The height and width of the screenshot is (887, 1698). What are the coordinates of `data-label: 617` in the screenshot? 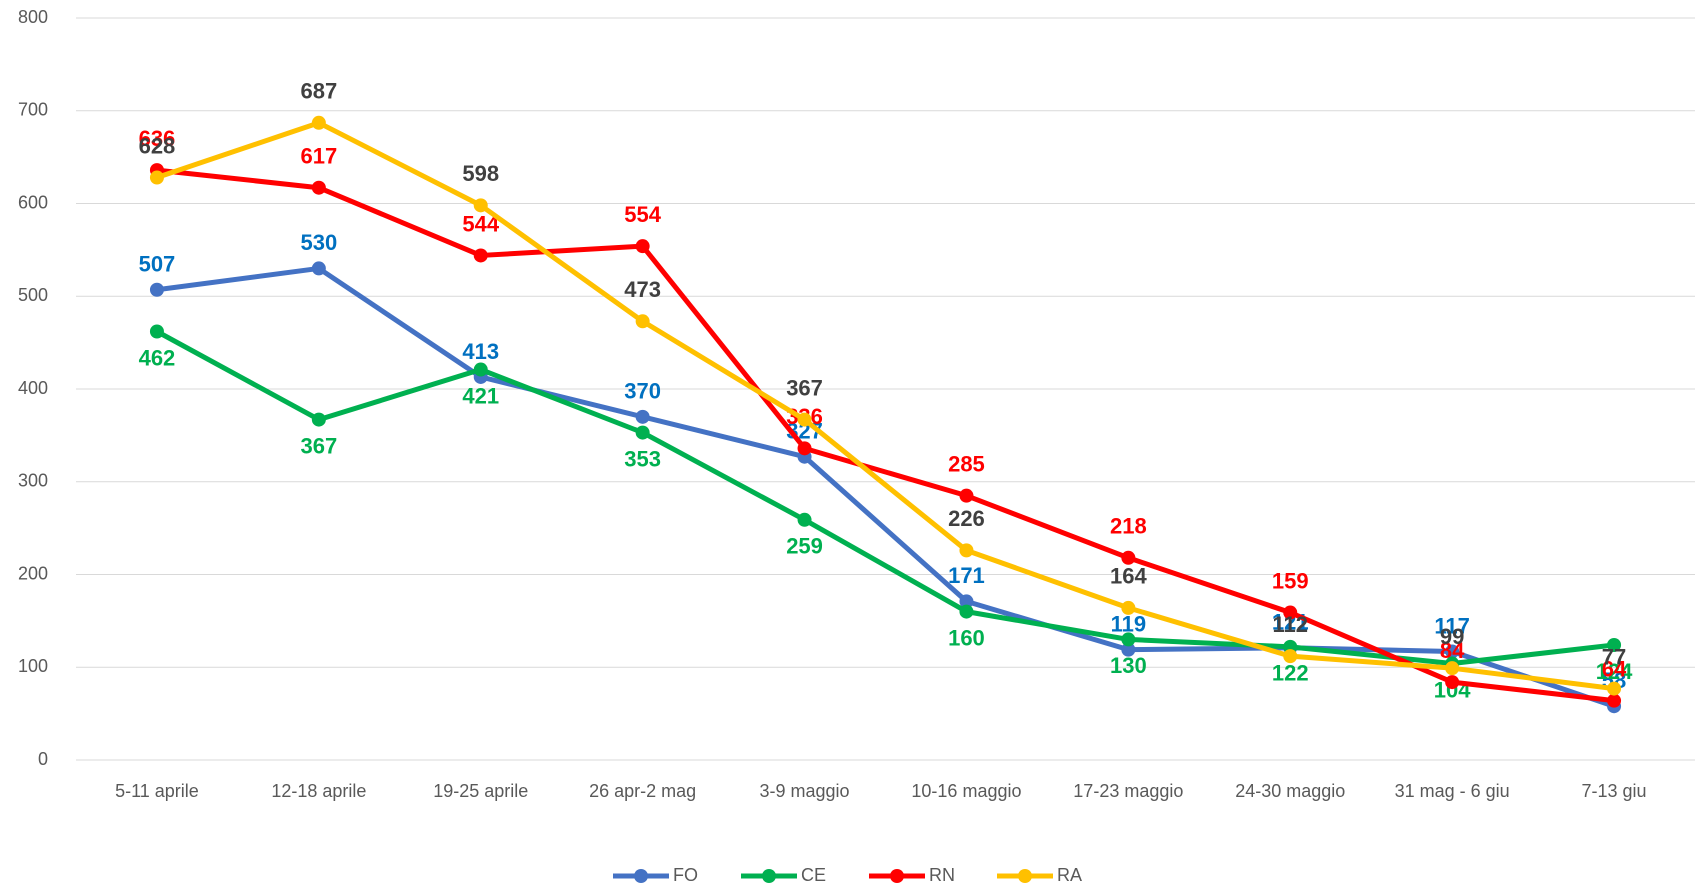 It's located at (318, 156).